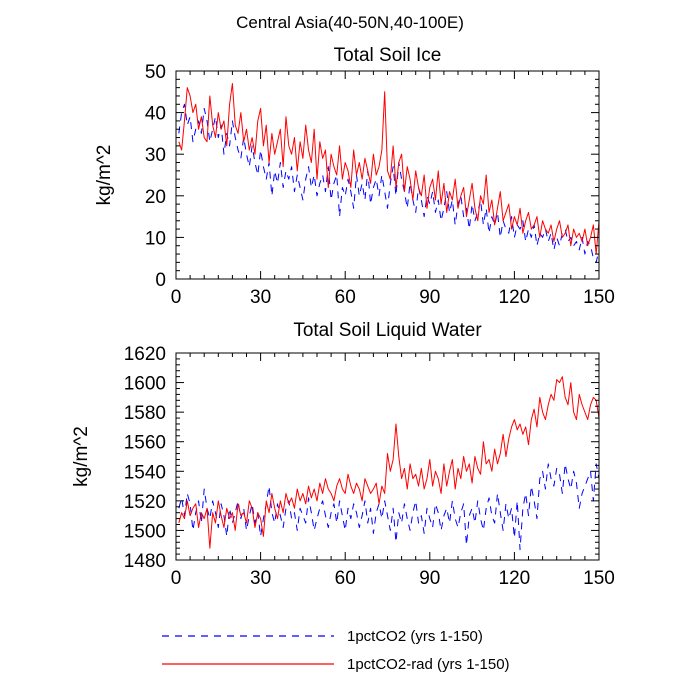  What do you see at coordinates (387, 330) in the screenshot?
I see `panel-title: Total Soil Liquid Water` at bounding box center [387, 330].